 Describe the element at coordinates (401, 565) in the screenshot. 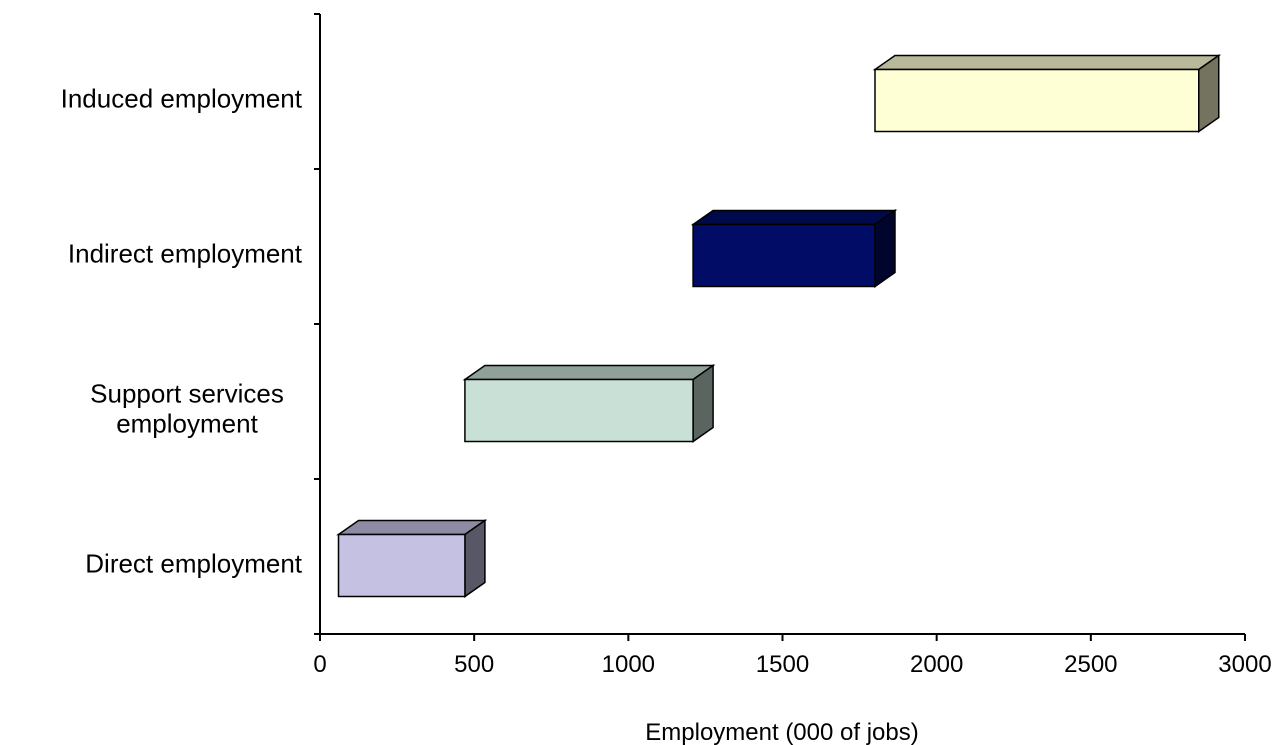

I see `bar-0-front` at that location.